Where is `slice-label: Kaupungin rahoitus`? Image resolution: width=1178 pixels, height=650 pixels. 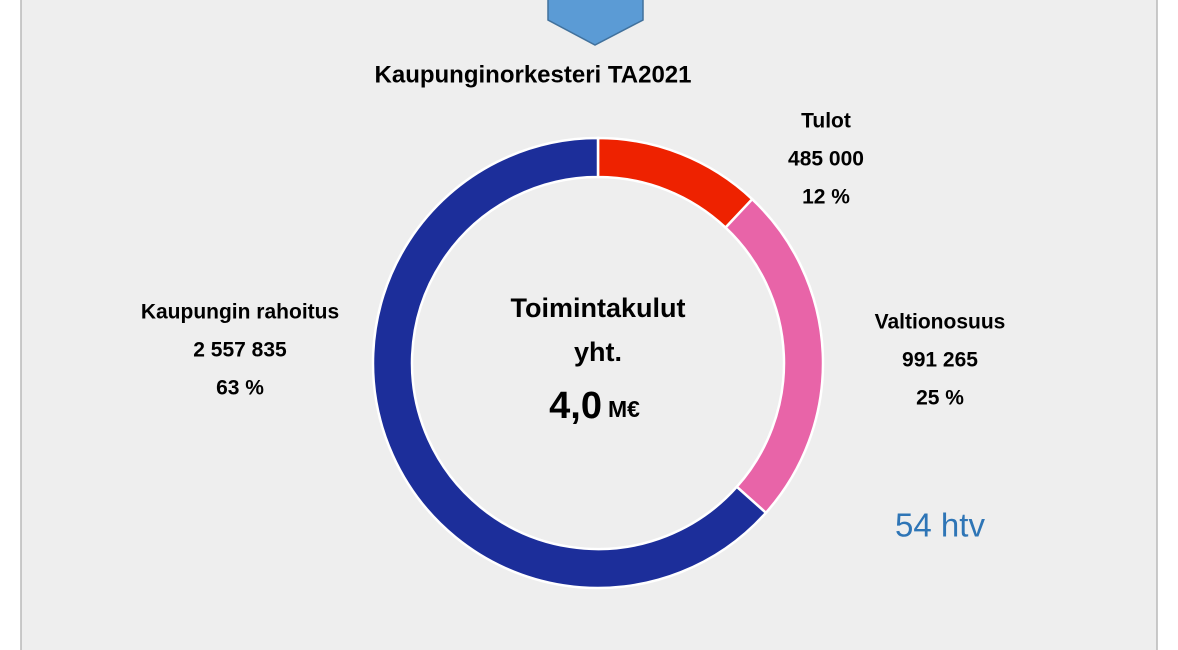 slice-label: Kaupungin rahoitus is located at coordinates (240, 312).